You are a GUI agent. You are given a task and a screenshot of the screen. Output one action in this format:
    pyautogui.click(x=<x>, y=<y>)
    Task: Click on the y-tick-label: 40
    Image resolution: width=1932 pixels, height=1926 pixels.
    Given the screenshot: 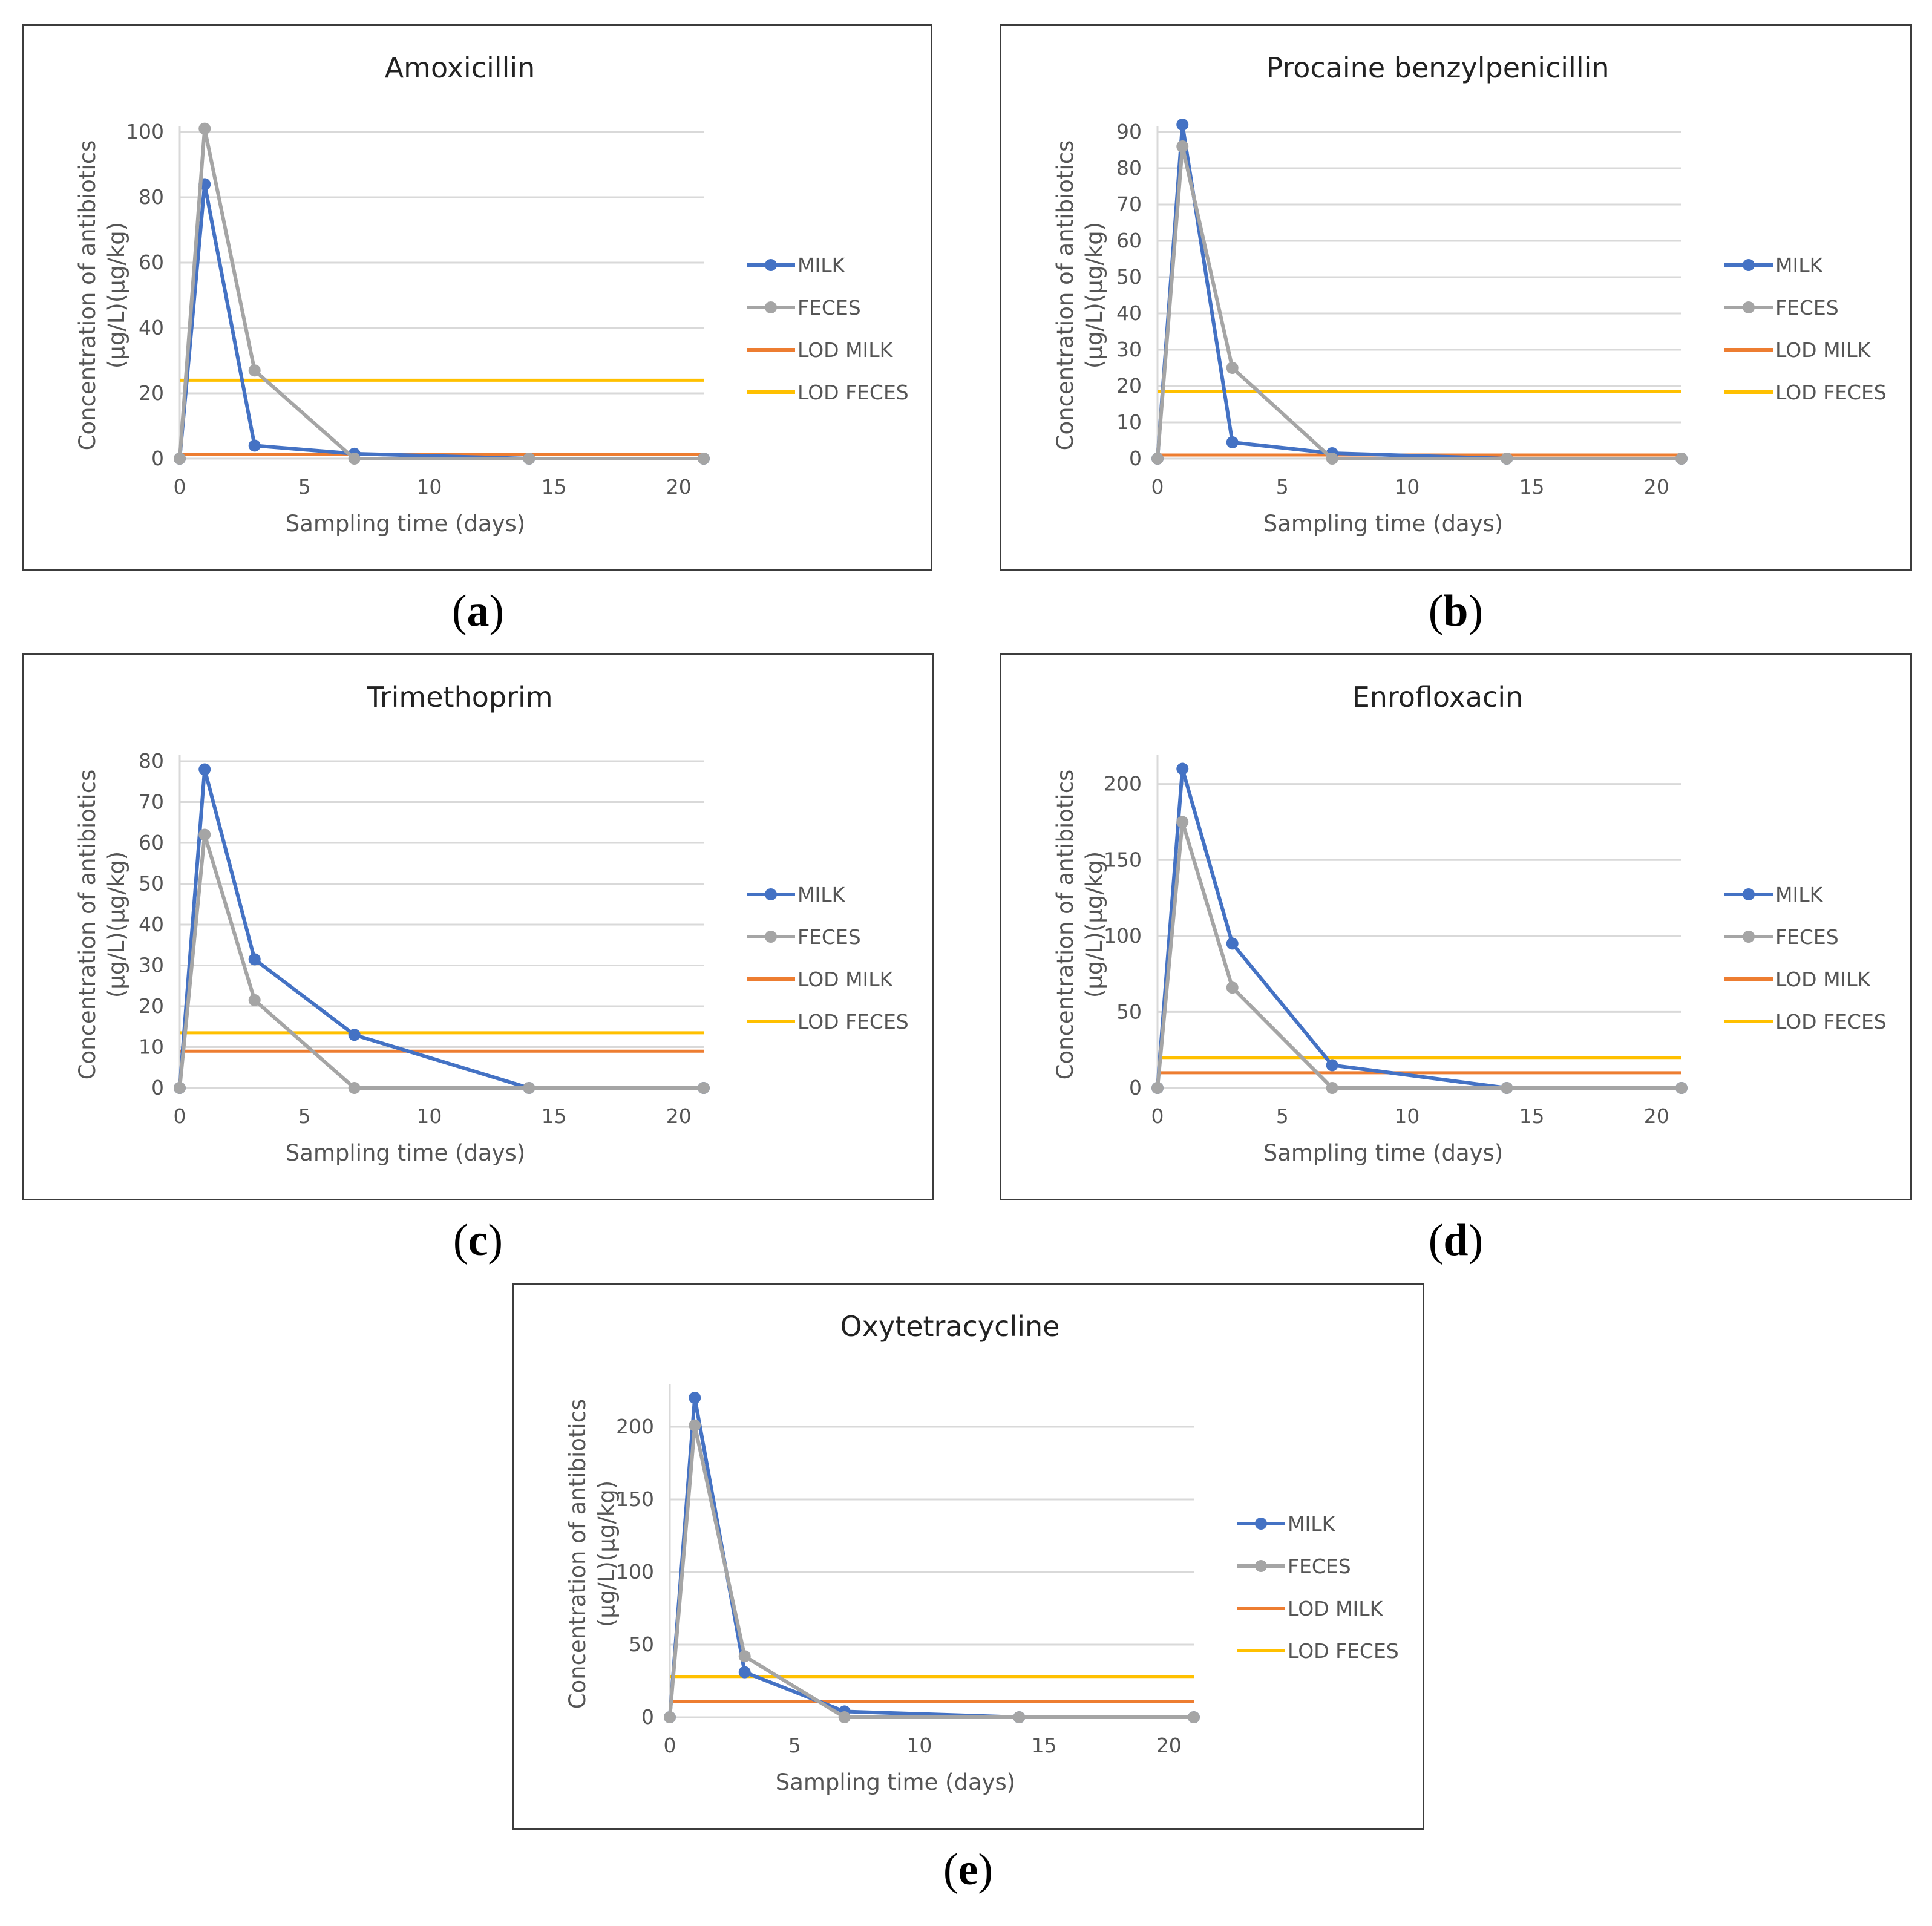 What is the action you would take?
    pyautogui.click(x=1129, y=313)
    